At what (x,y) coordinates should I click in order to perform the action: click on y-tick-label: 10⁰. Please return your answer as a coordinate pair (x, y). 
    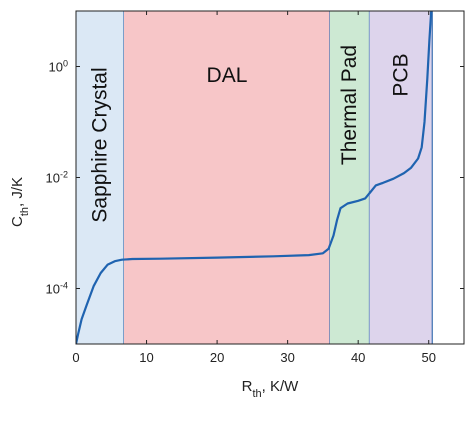
    Looking at the image, I should click on (58, 67).